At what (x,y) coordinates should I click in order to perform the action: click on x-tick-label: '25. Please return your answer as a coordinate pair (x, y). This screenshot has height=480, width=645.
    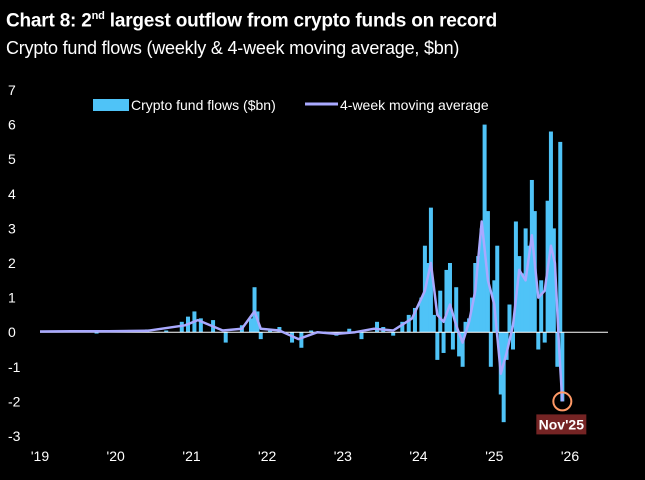
    Looking at the image, I should click on (494, 456).